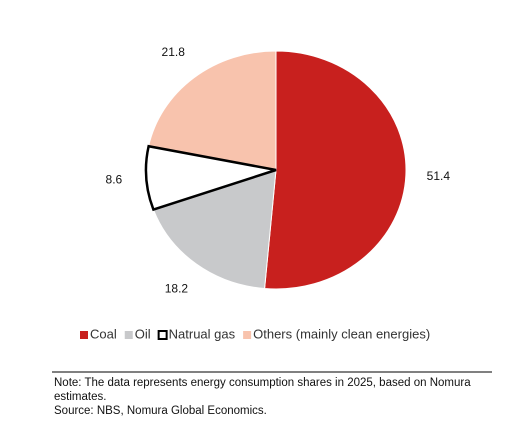 Image resolution: width=507 pixels, height=422 pixels. What do you see at coordinates (439, 176) in the screenshot?
I see `data-label: 51.4` at bounding box center [439, 176].